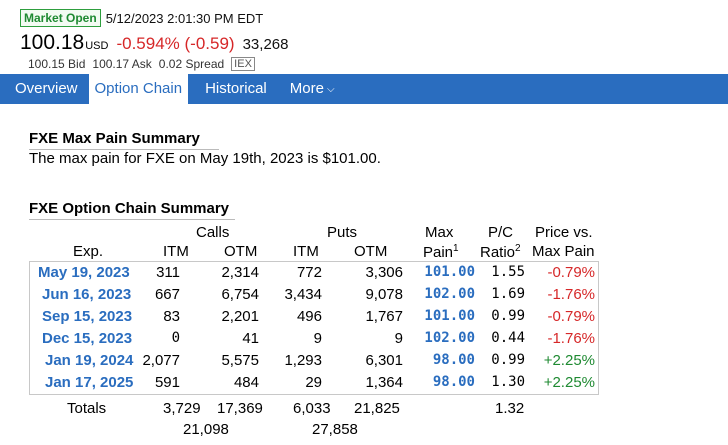 The image size is (728, 445). What do you see at coordinates (124, 149) in the screenshot?
I see `max-pain-title-underline` at bounding box center [124, 149].